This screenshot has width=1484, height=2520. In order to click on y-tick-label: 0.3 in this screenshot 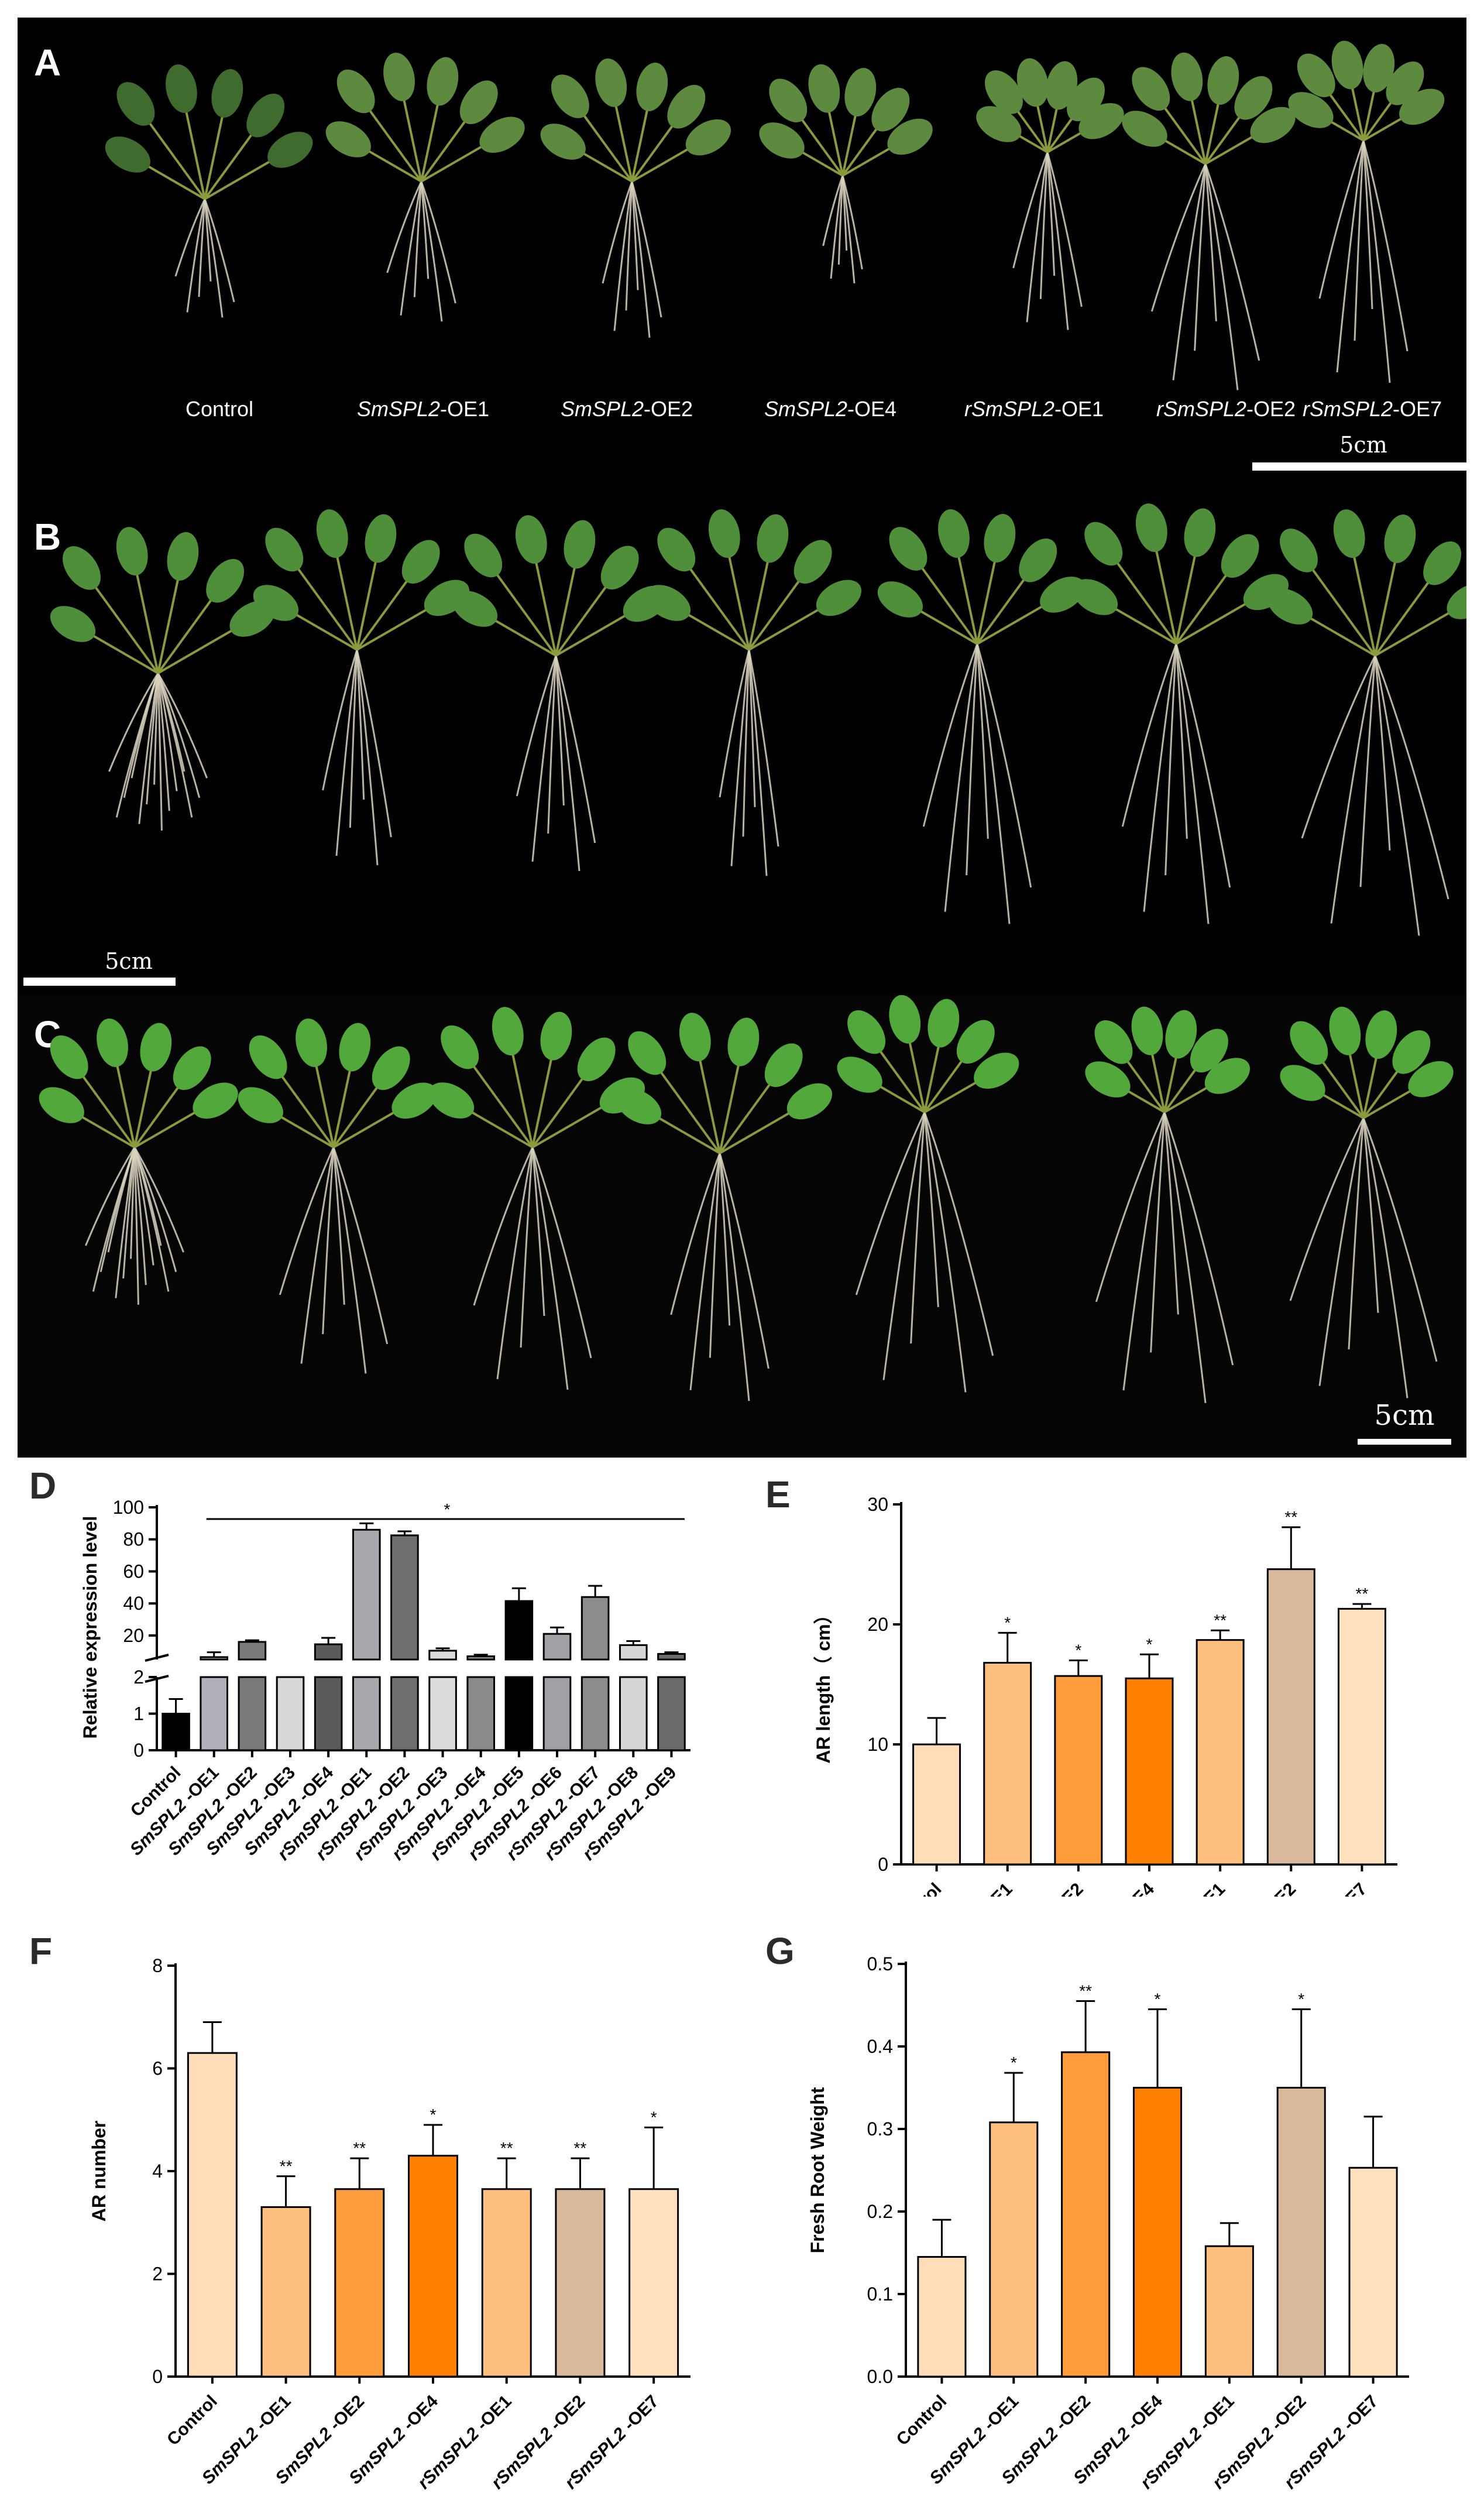, I will do `click(880, 2129)`.